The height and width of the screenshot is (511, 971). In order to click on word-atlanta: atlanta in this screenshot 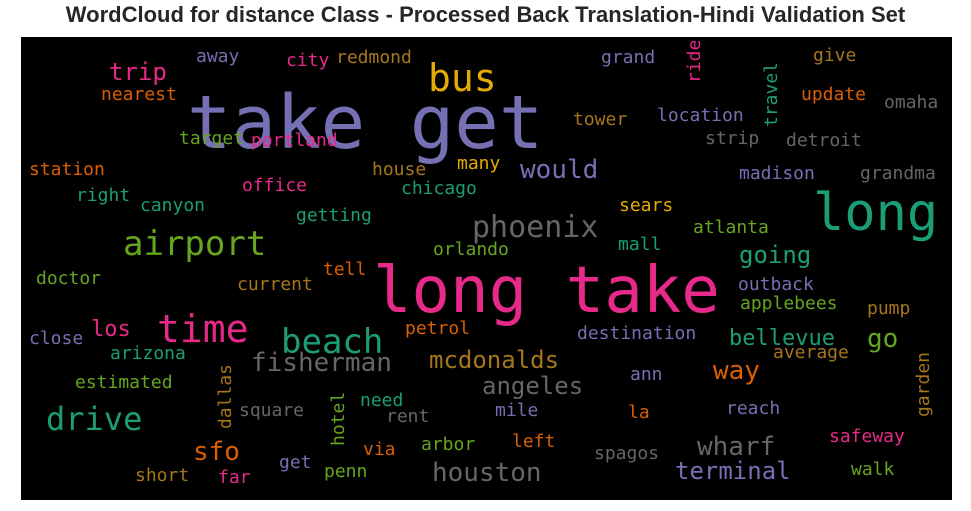, I will do `click(731, 227)`.